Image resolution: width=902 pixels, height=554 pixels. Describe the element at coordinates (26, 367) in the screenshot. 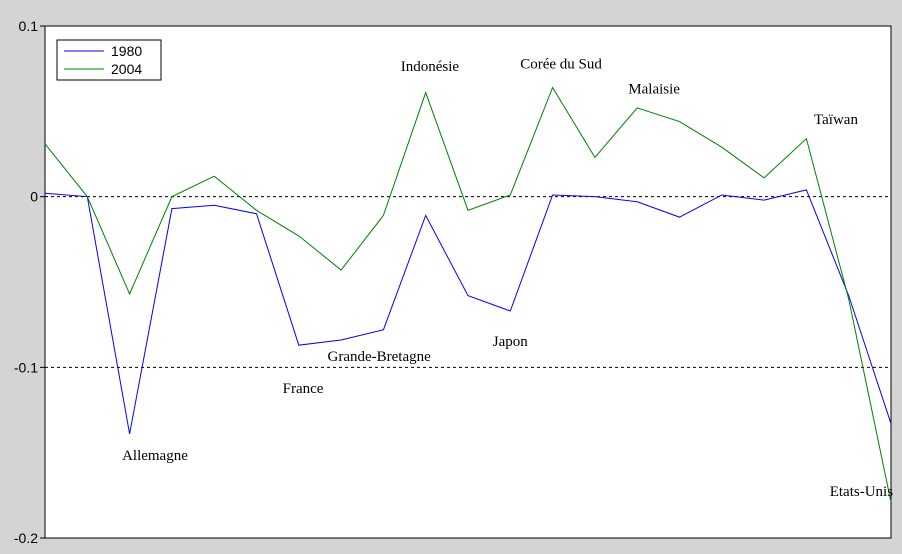

I see `y-tick-label: -0.1` at that location.